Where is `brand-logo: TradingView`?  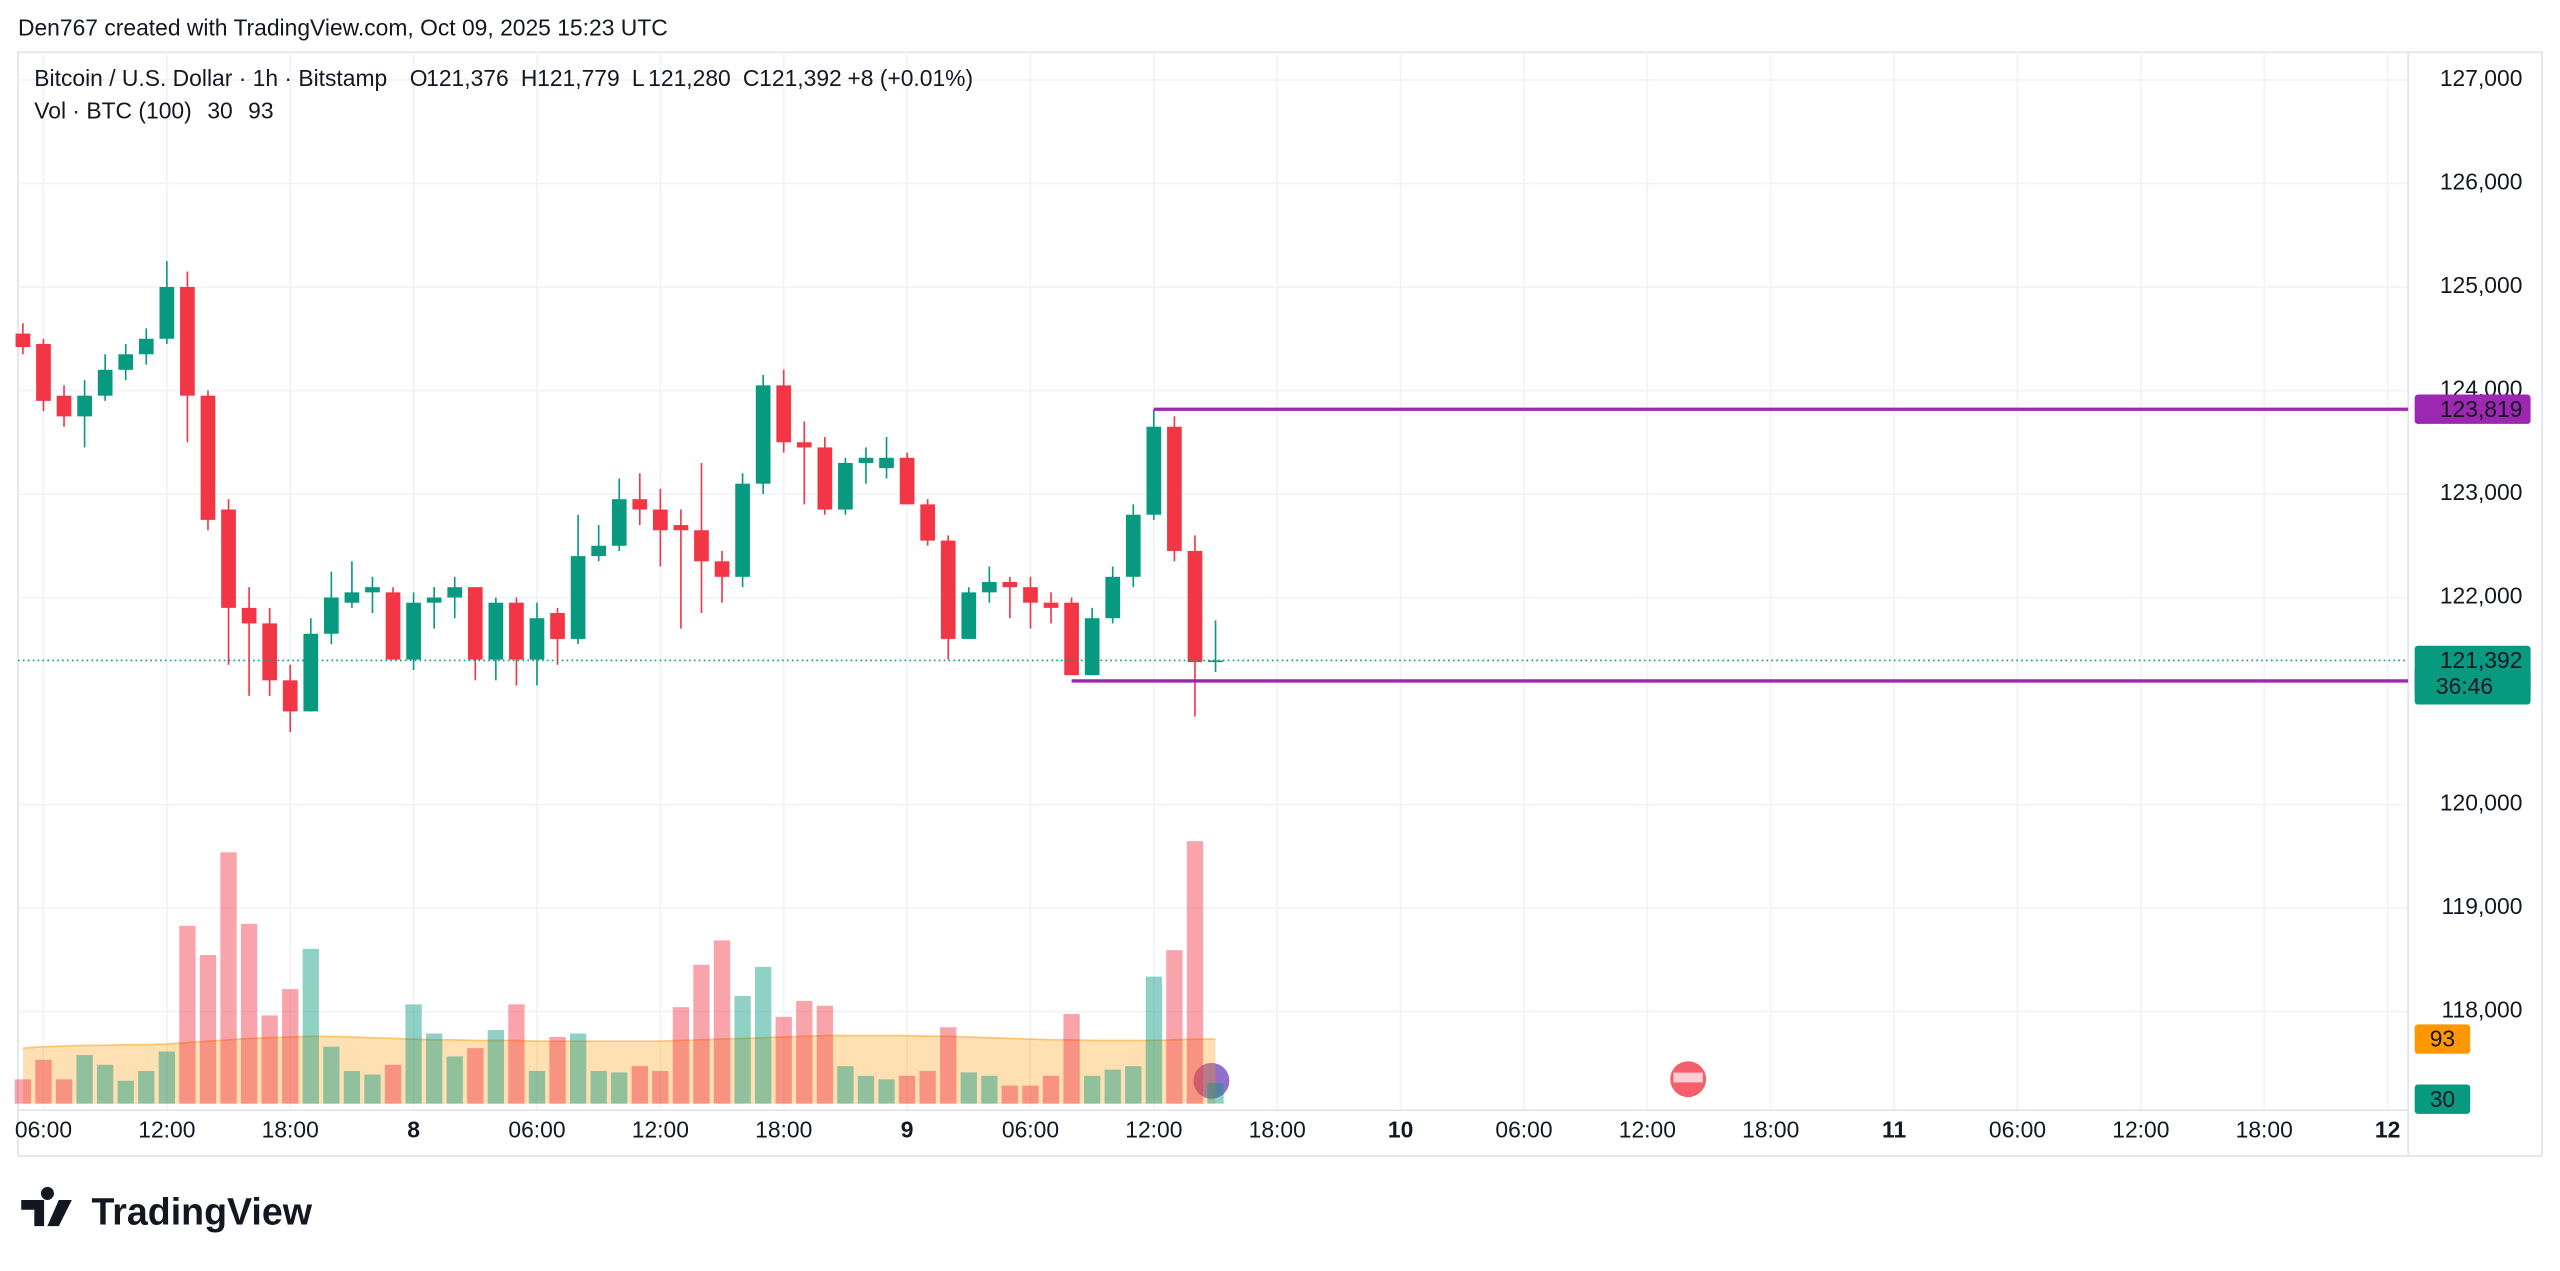 brand-logo: TradingView is located at coordinates (167, 1209).